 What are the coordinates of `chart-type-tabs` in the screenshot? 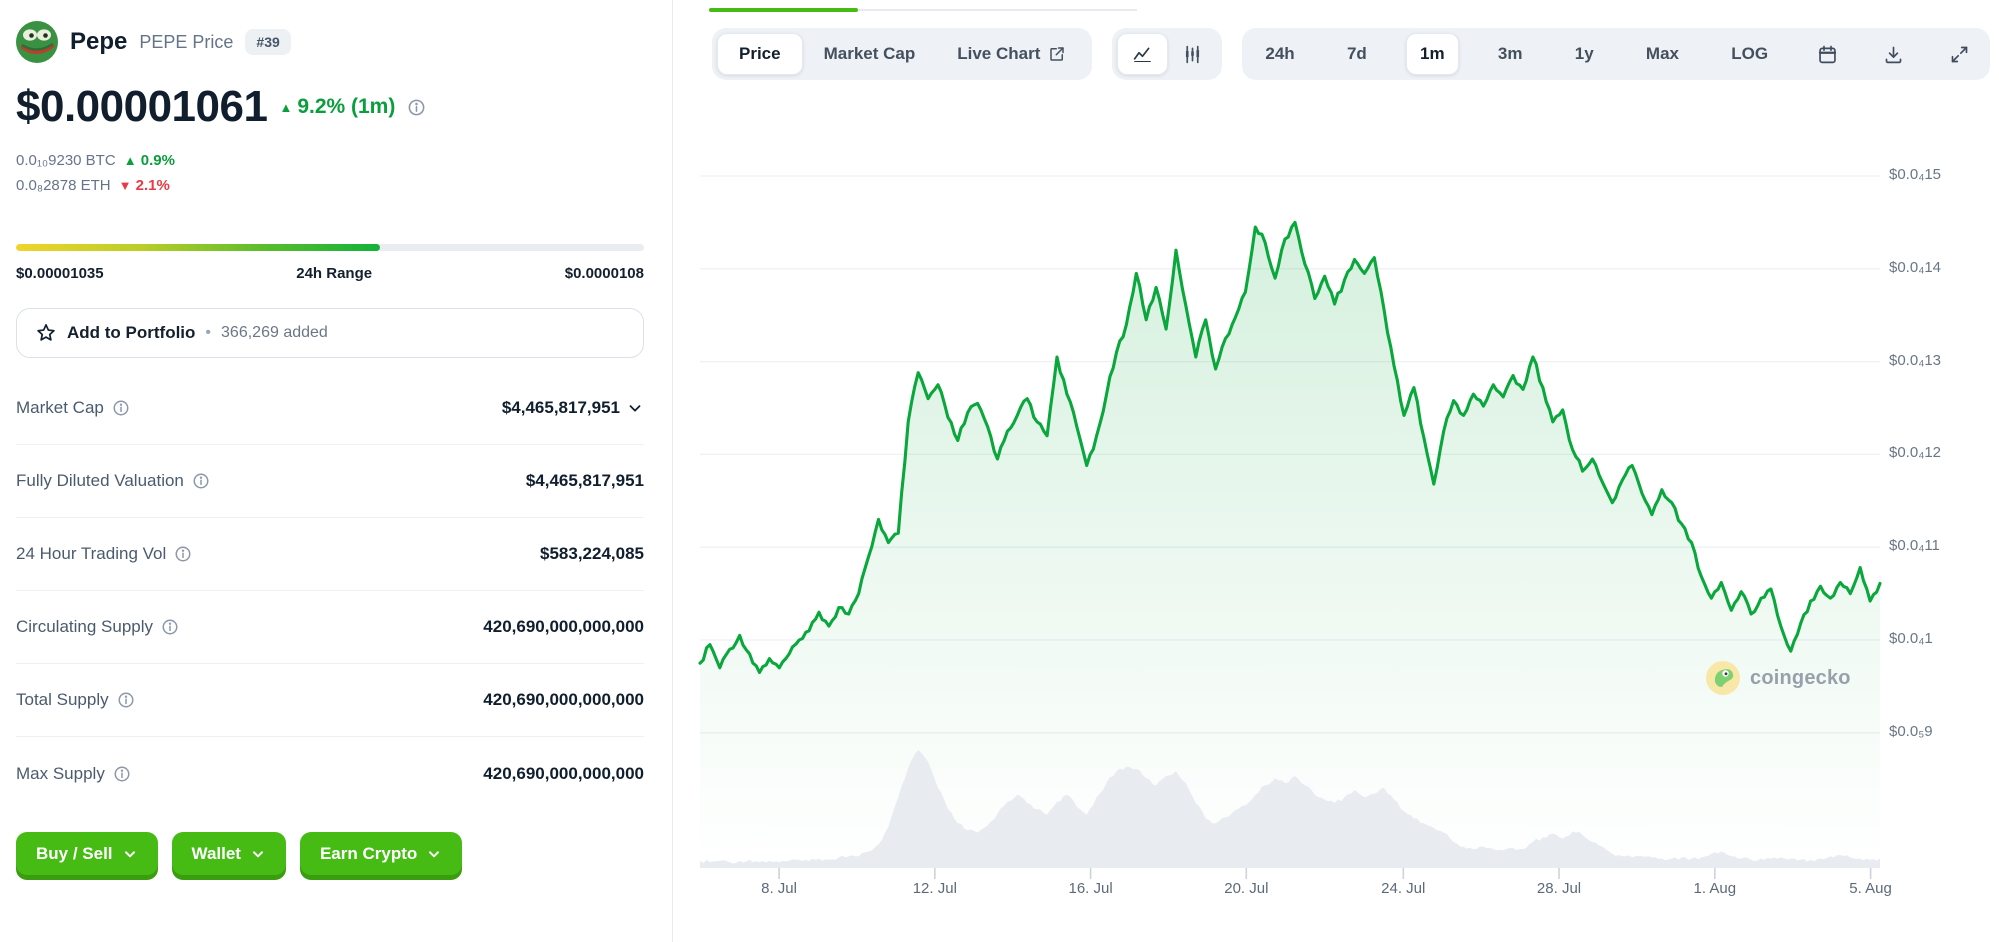 It's located at (1167, 54).